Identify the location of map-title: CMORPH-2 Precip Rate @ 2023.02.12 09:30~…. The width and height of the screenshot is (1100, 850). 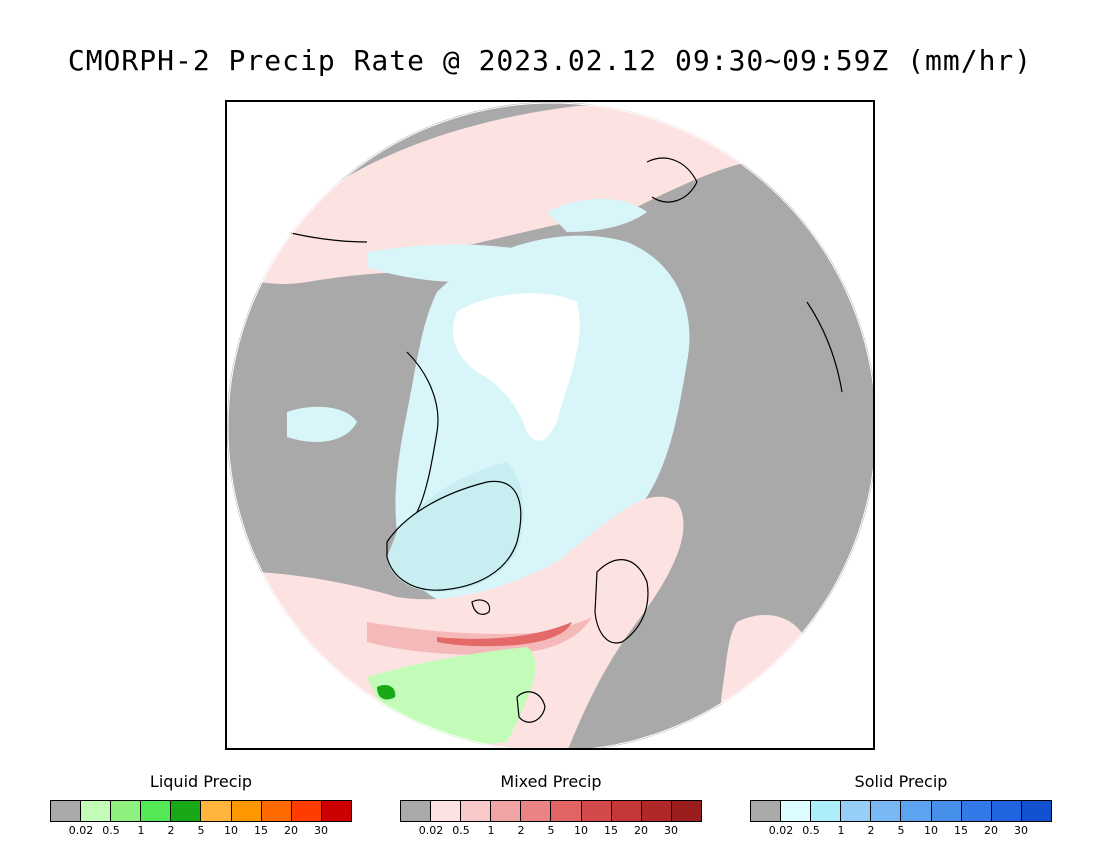
(550, 60).